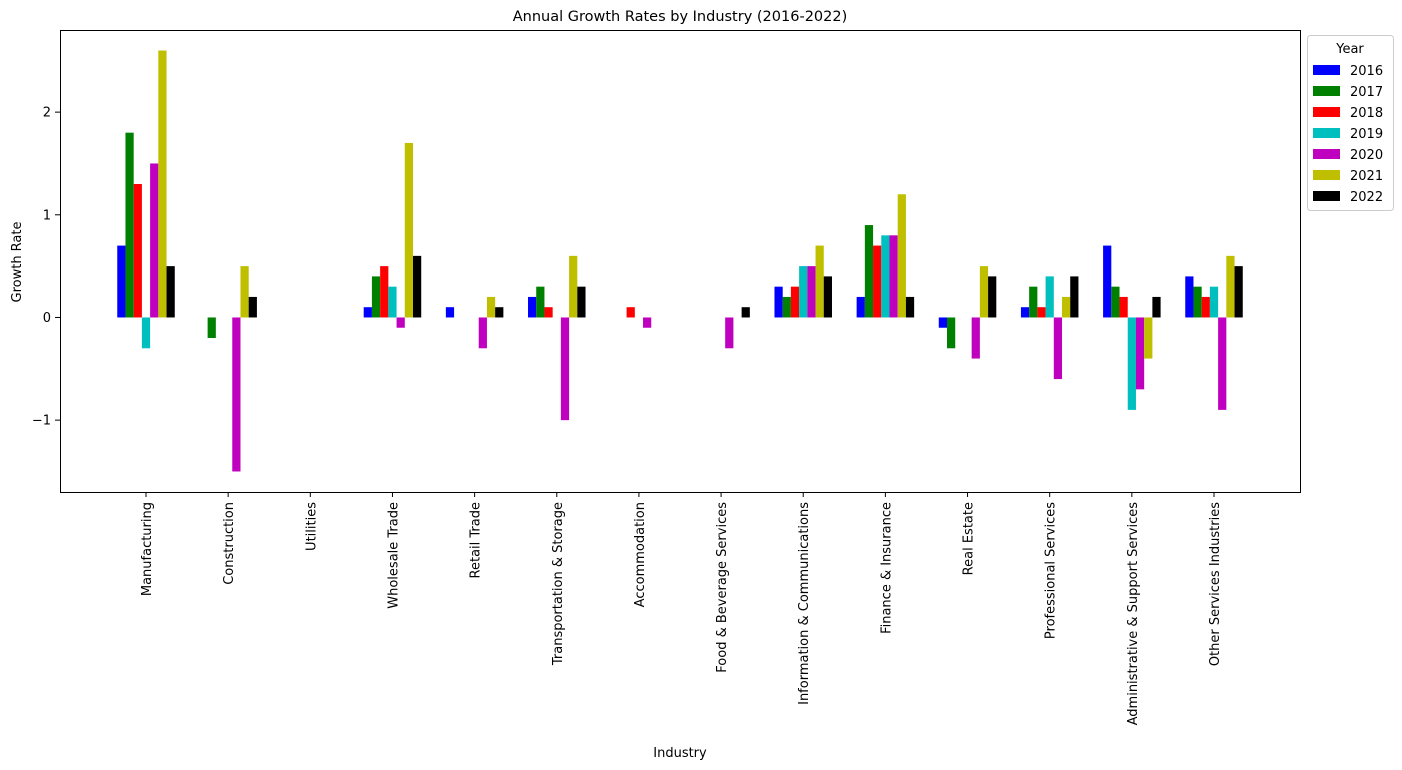  I want to click on x-tick-label: Retail Trade, so click(476, 540).